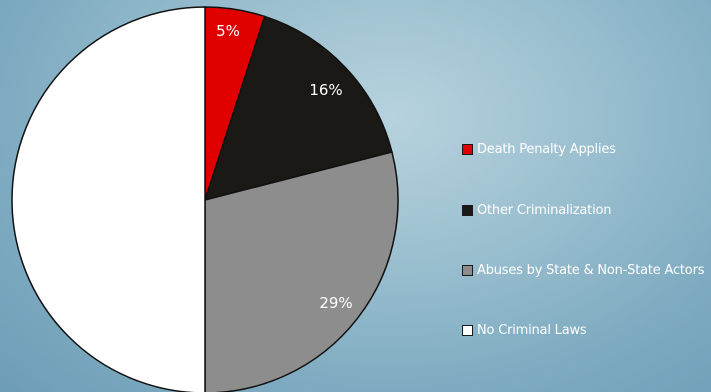 The height and width of the screenshot is (392, 711). I want to click on data-label-abuses: 29%, so click(335, 303).